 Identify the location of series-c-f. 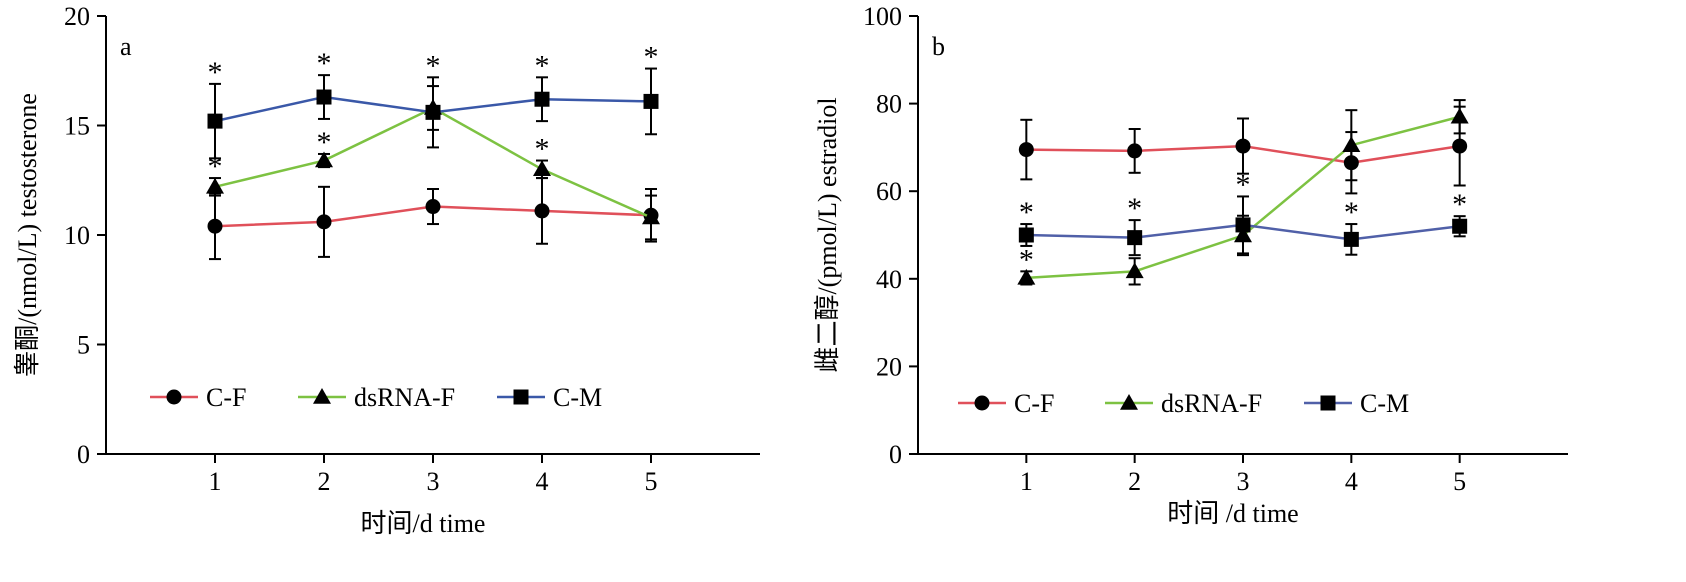
(433, 219).